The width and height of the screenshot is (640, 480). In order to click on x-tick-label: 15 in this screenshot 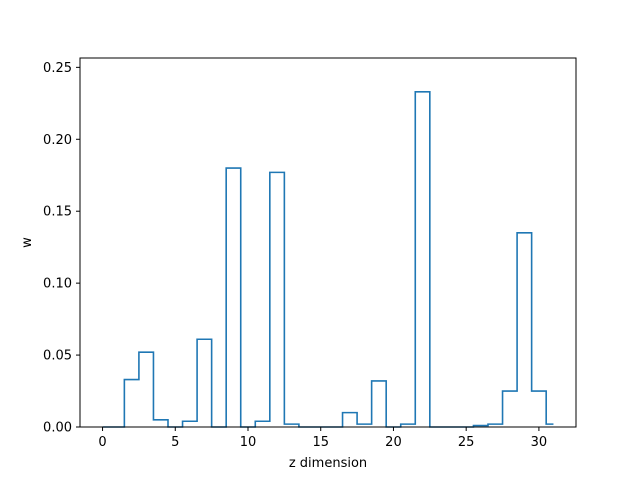, I will do `click(320, 442)`.